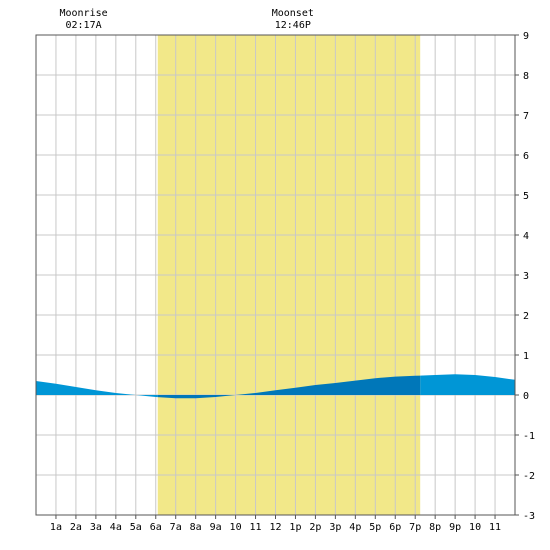 The width and height of the screenshot is (550, 550). Describe the element at coordinates (176, 527) in the screenshot. I see `x-tick-label: 7a` at that location.